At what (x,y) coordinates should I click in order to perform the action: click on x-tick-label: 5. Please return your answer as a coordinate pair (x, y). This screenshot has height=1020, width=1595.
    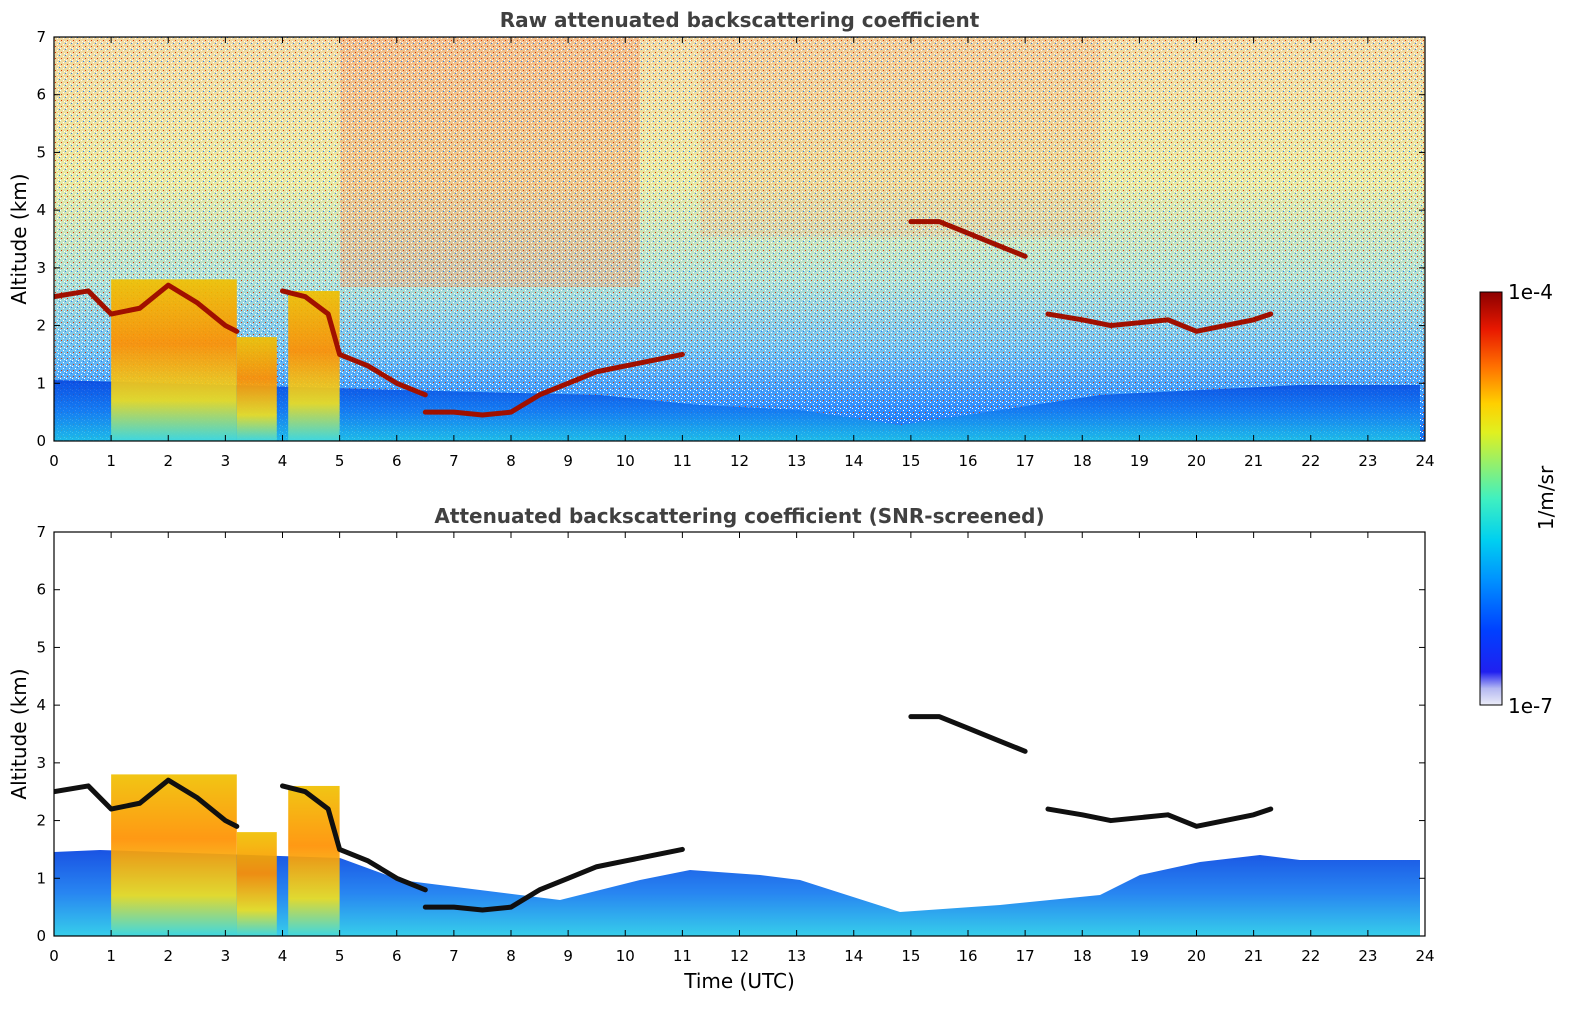
    Looking at the image, I should click on (340, 461).